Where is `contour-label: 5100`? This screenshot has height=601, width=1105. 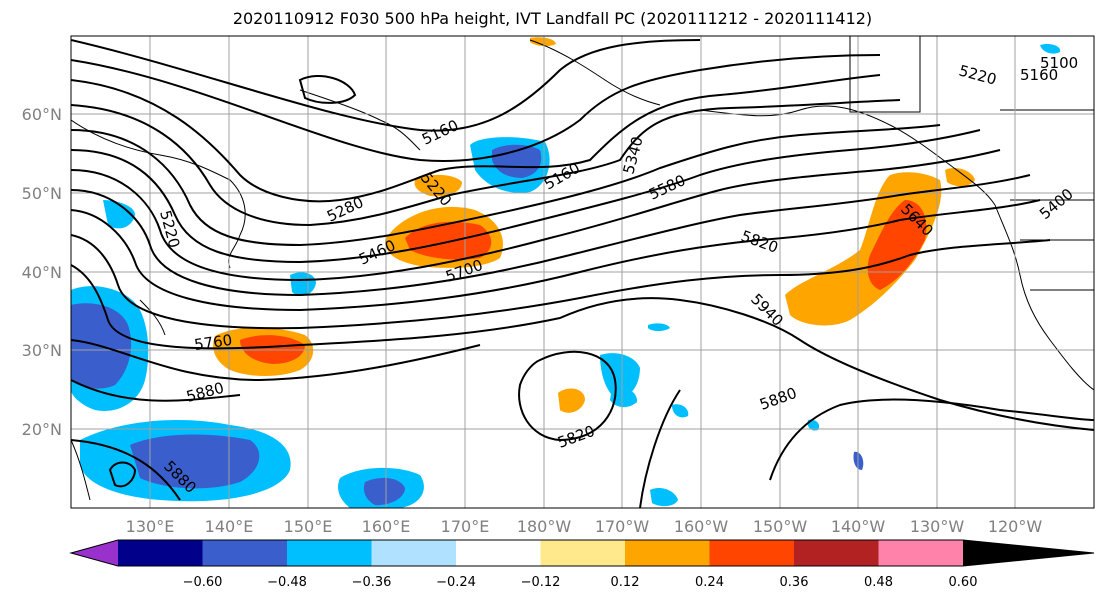
contour-label: 5100 is located at coordinates (1059, 63).